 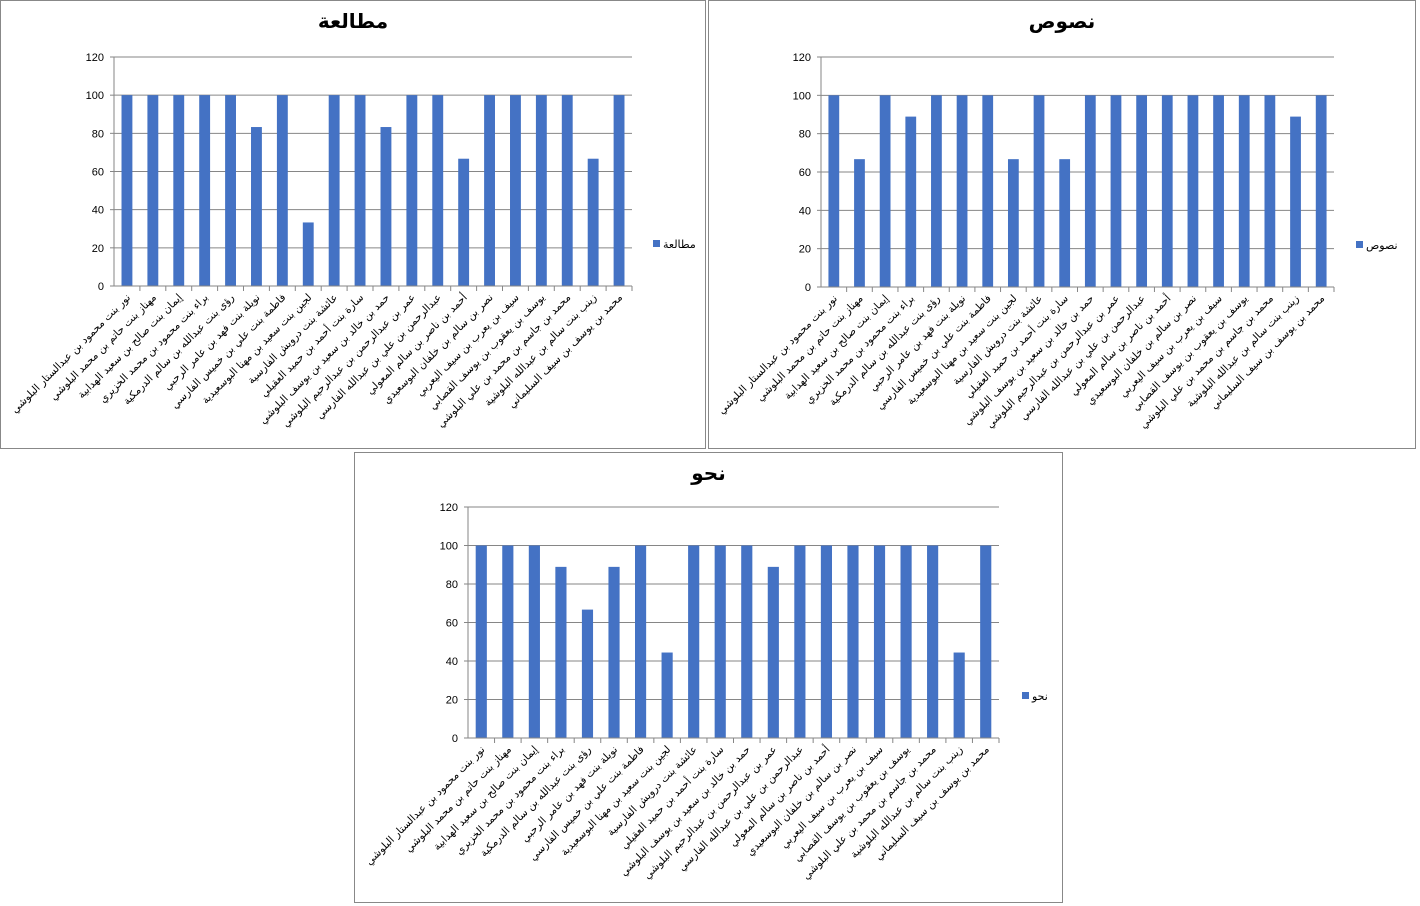 I want to click on chart-title: نصوص, so click(x=1062, y=21).